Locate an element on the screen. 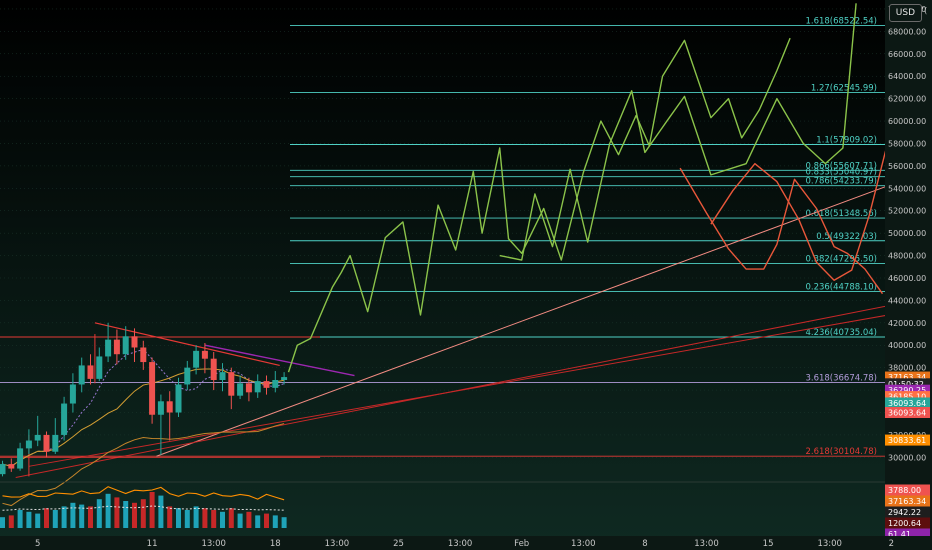  time-tick-label: 13:00 is located at coordinates (706, 544).